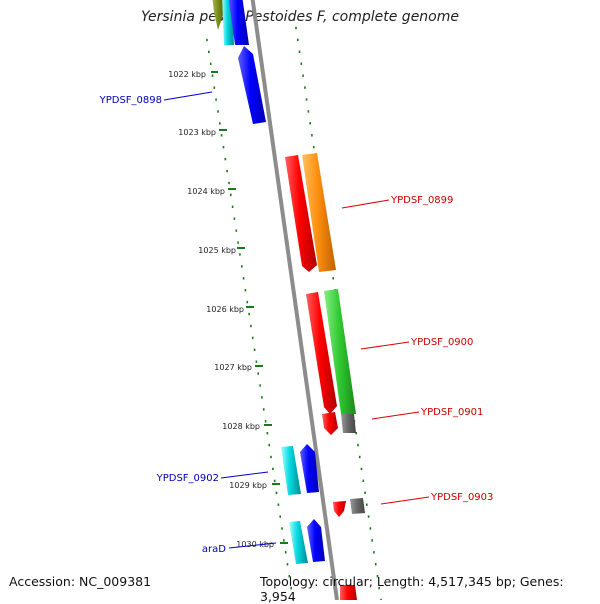  What do you see at coordinates (348, 592) in the screenshot?
I see `gene-bottom-red` at bounding box center [348, 592].